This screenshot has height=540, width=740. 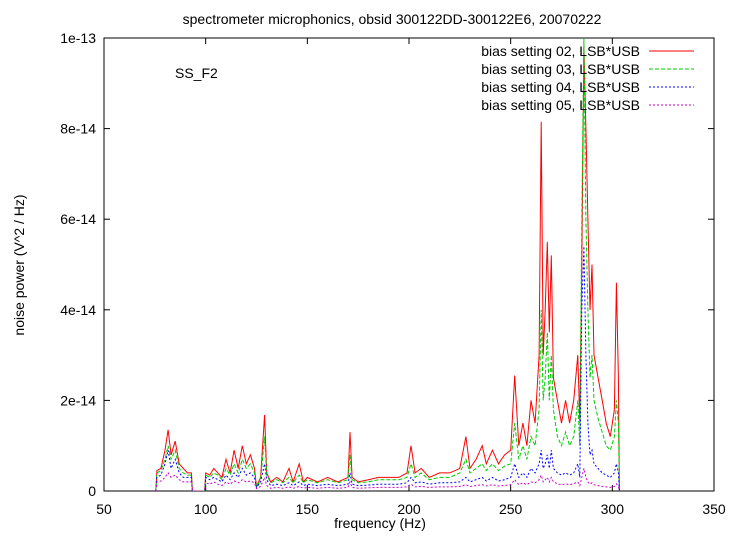 I want to click on x-tick-label: 200, so click(x=409, y=509).